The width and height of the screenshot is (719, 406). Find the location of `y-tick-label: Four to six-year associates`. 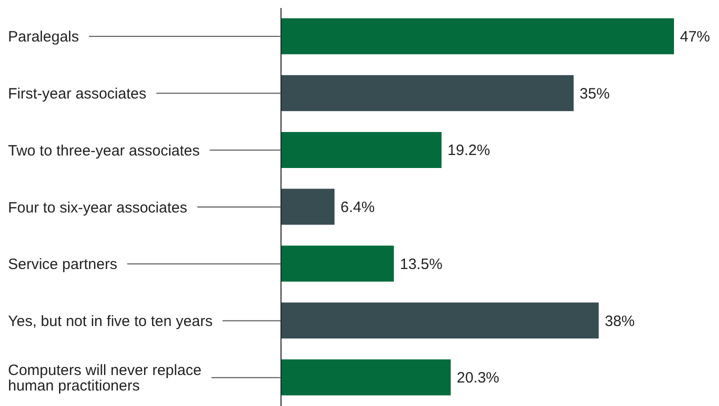

y-tick-label: Four to six-year associates is located at coordinates (98, 207).